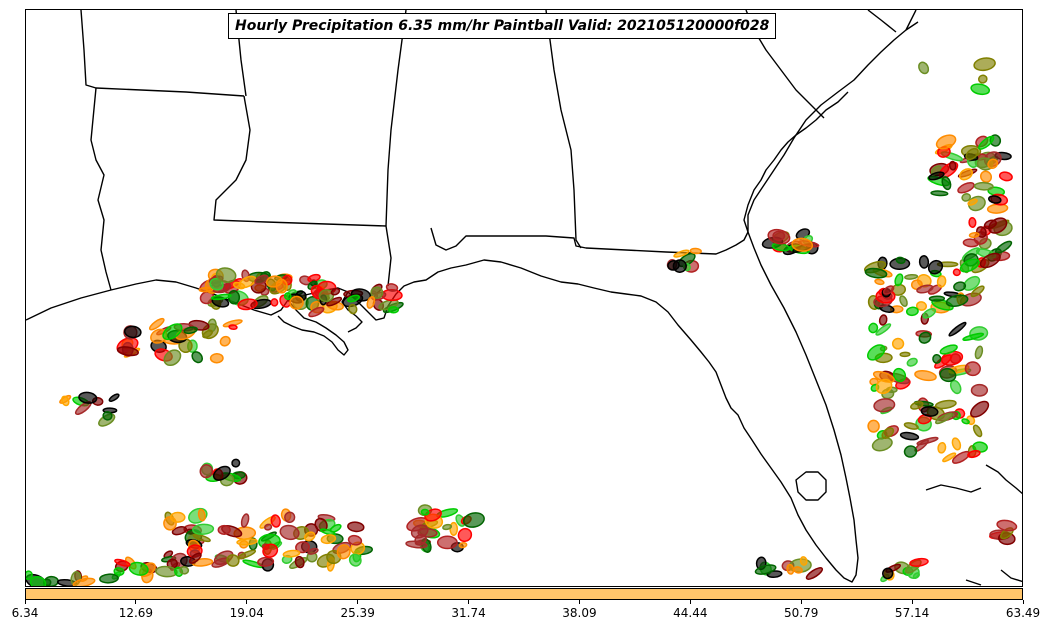  I want to click on colorbar-tick-label: 63.49, so click(1023, 613).